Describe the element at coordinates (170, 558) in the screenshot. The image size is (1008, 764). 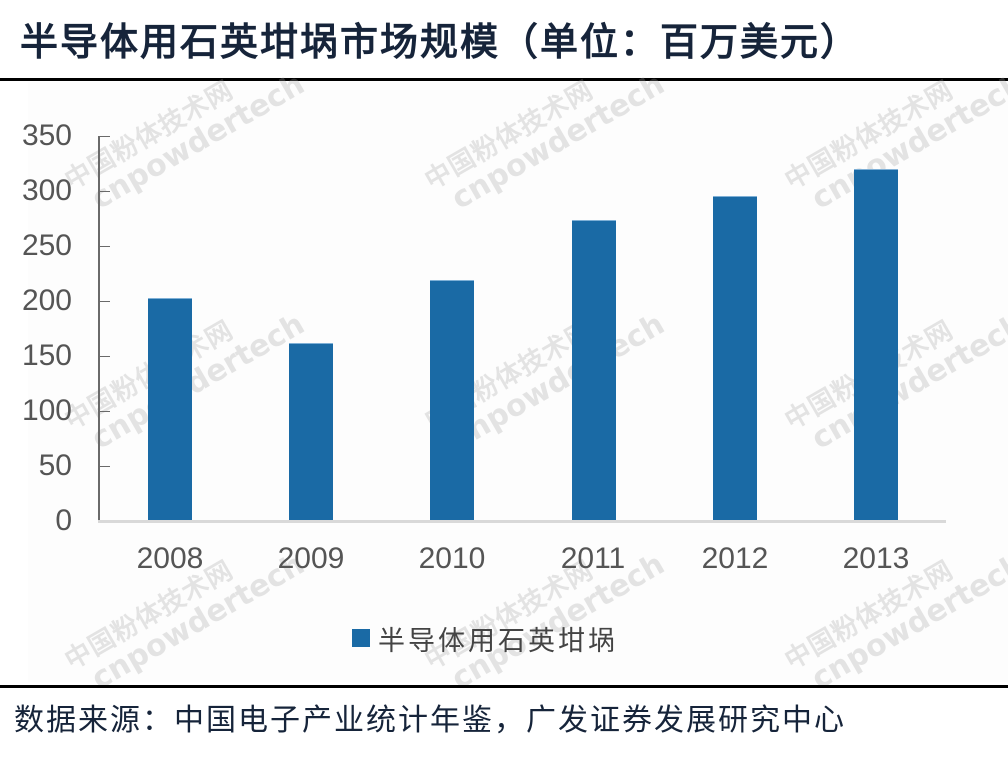
I see `x-tick-label: 2008` at that location.